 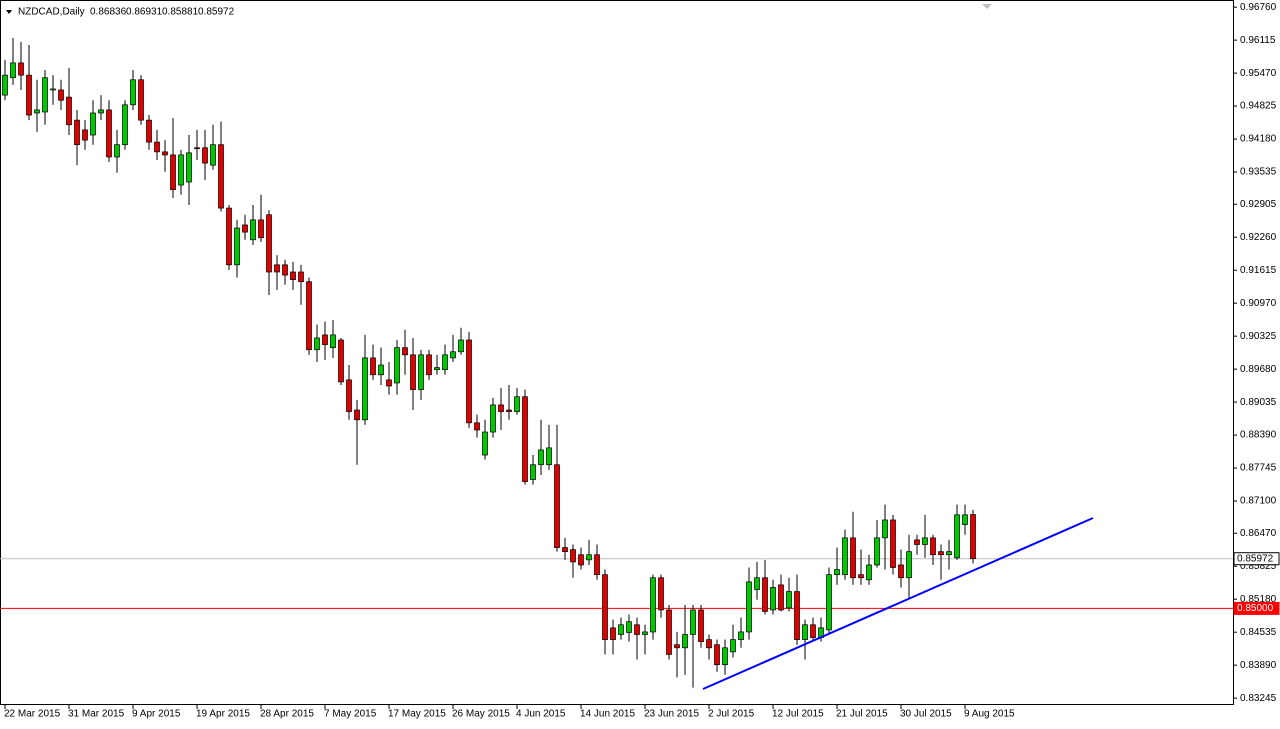 What do you see at coordinates (1258, 303) in the screenshot?
I see `y-tick-label: 0.90970` at bounding box center [1258, 303].